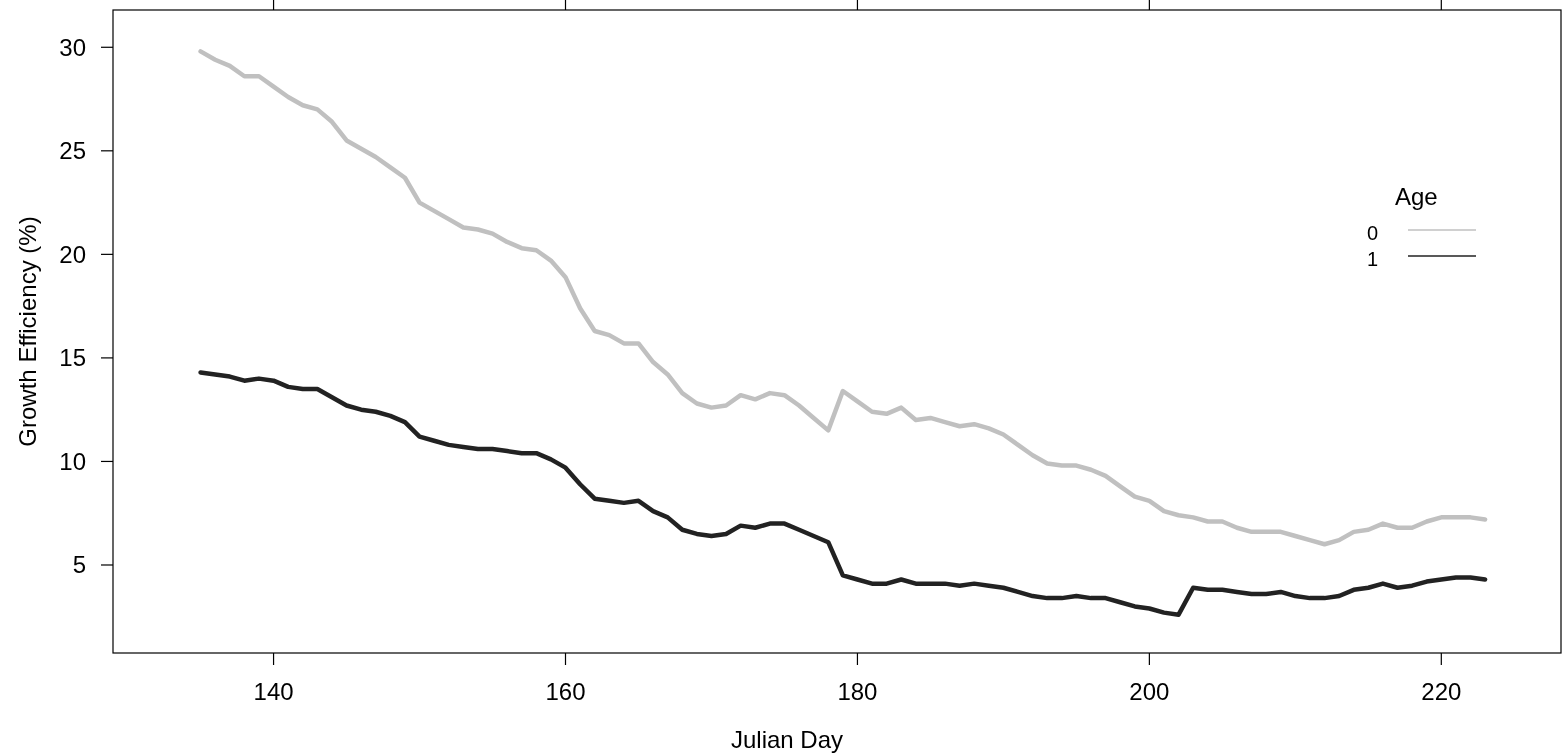 The image size is (1563, 756). I want to click on y-tick-label: 5, so click(79, 565).